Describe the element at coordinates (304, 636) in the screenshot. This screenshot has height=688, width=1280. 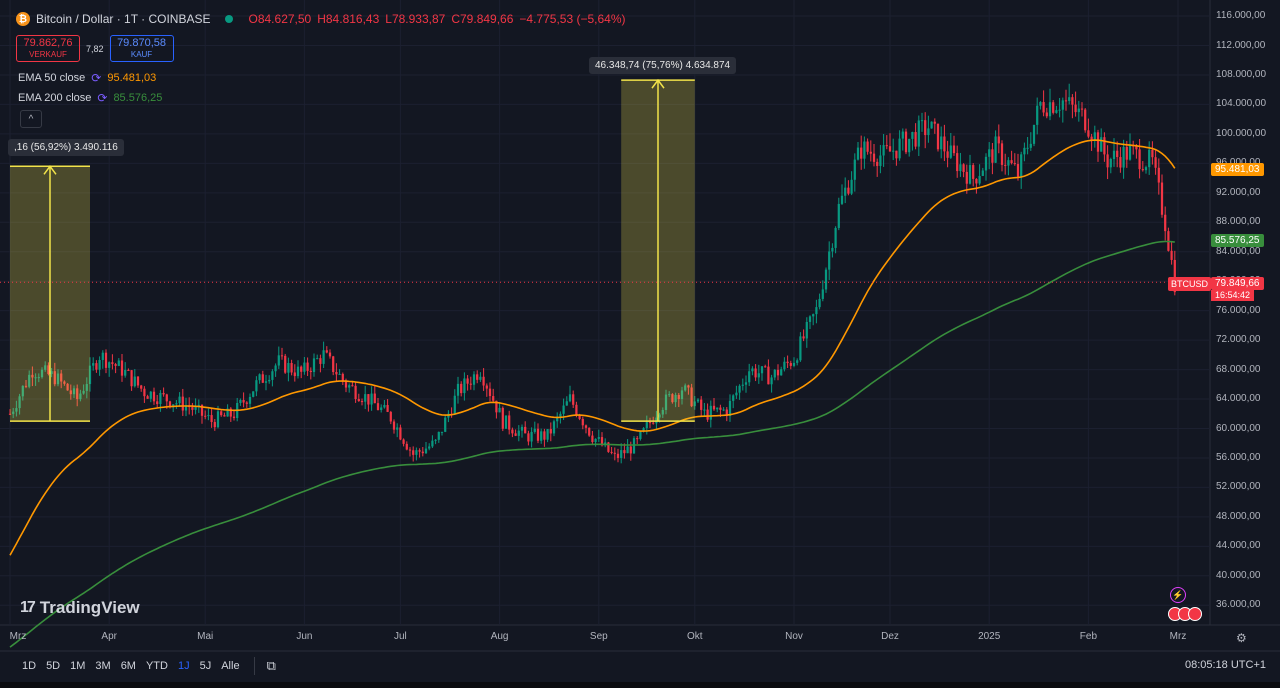
I see `time-tick-label: Jun` at that location.